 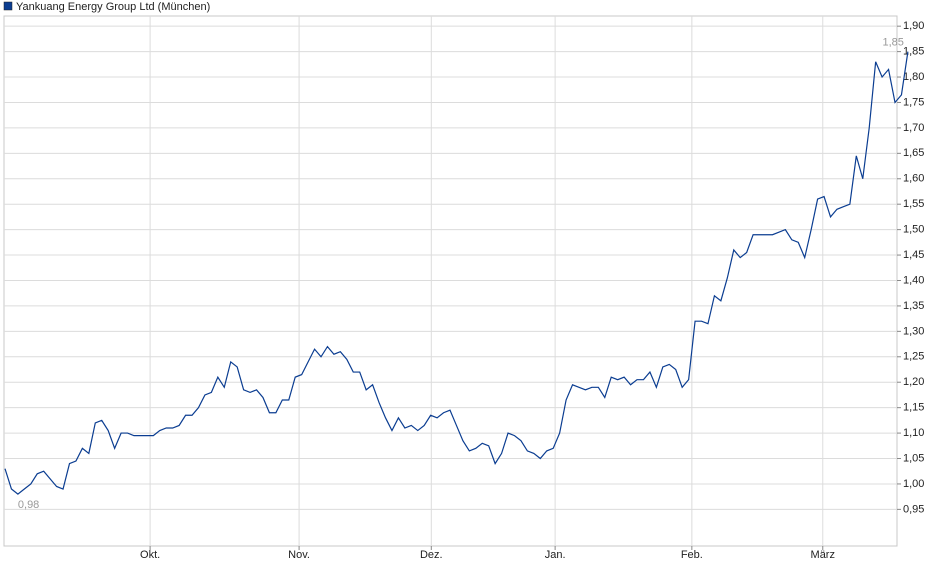 I want to click on y-tick-label: 1,15, so click(x=913, y=408).